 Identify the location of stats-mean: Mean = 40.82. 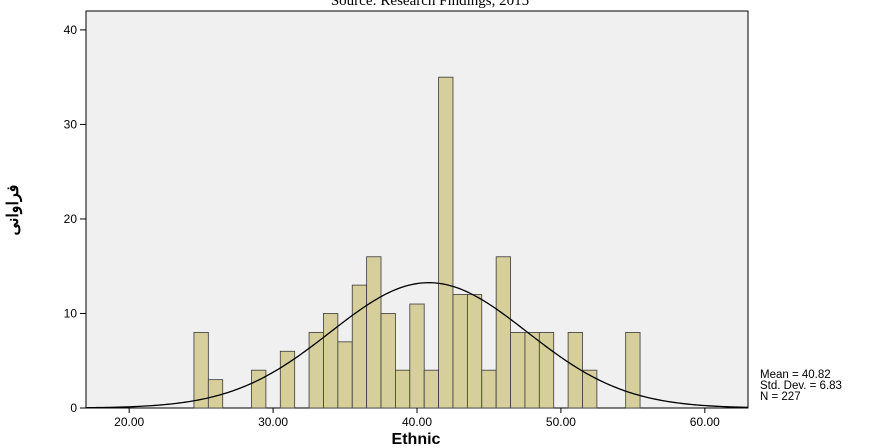
(795, 375).